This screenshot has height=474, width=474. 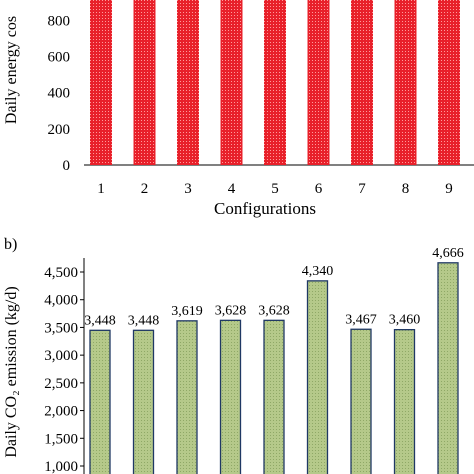 What do you see at coordinates (59, 130) in the screenshot?
I see `panel-a-y-tick-label: 200` at bounding box center [59, 130].